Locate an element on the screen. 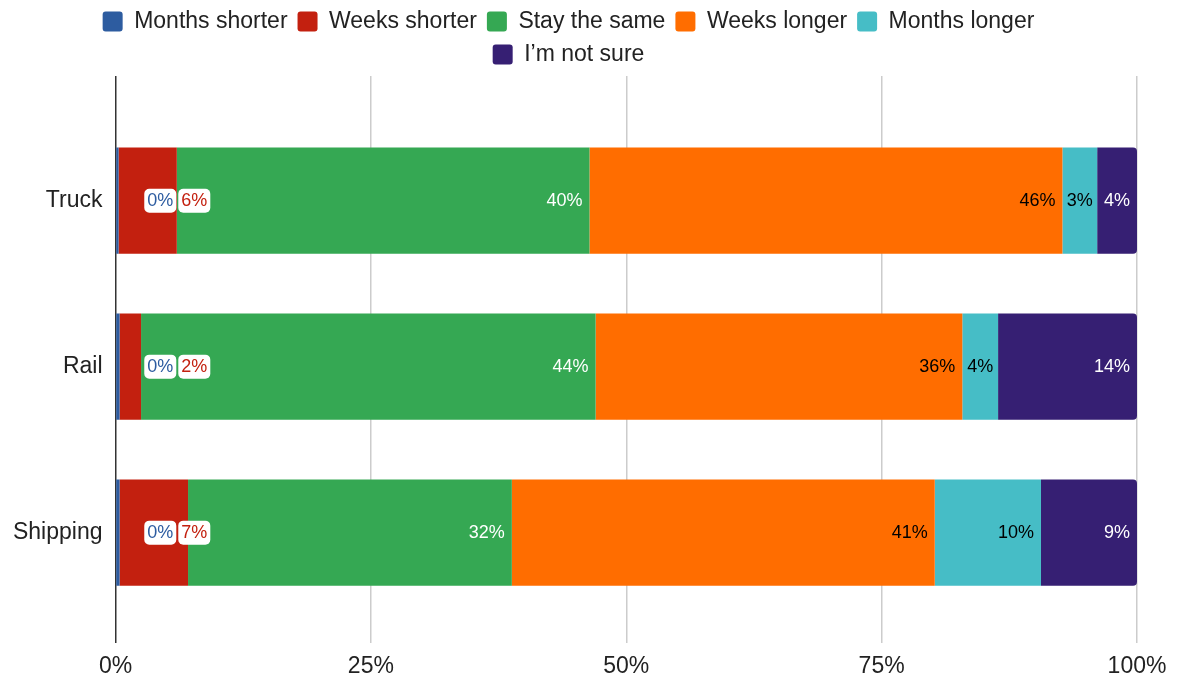 The height and width of the screenshot is (680, 1178). data-label: 36% is located at coordinates (937, 365).